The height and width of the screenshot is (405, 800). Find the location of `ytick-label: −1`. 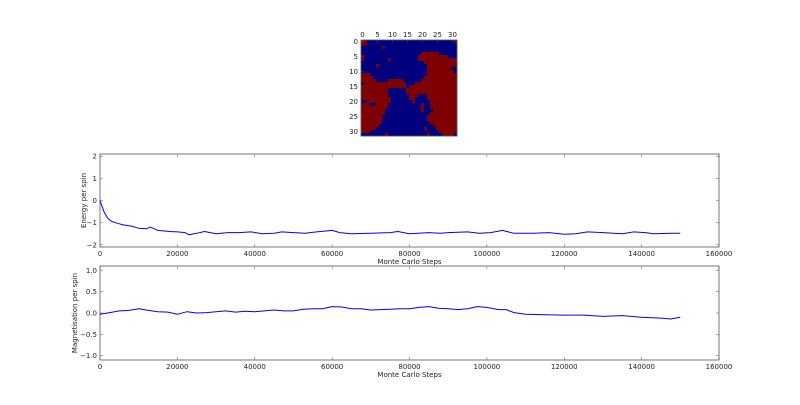

ytick-label: −1 is located at coordinates (92, 223).